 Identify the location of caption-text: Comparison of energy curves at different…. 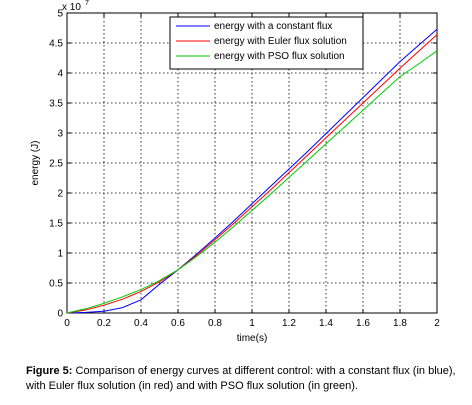
(241, 378).